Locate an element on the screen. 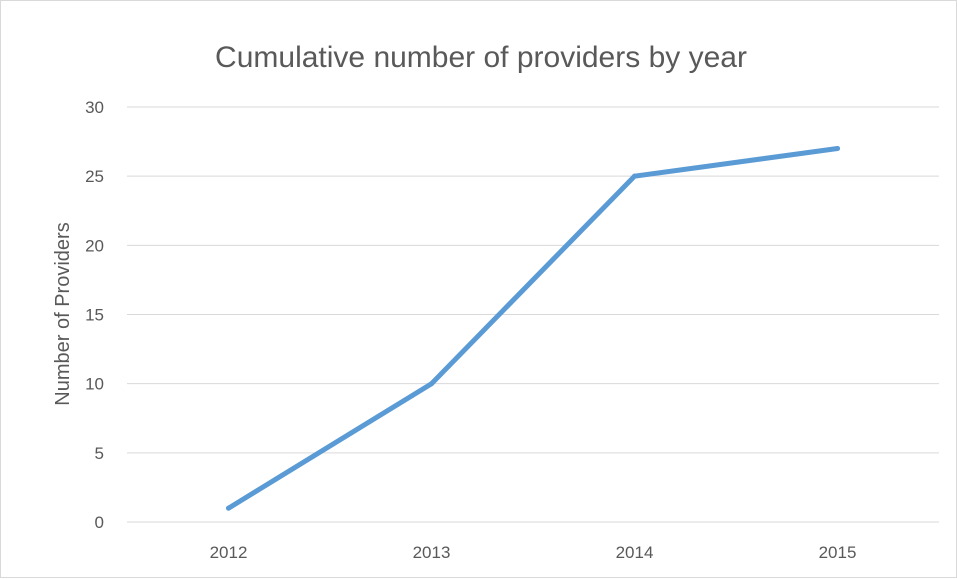  chart-title: Cumulative number of providers by year is located at coordinates (481, 57).